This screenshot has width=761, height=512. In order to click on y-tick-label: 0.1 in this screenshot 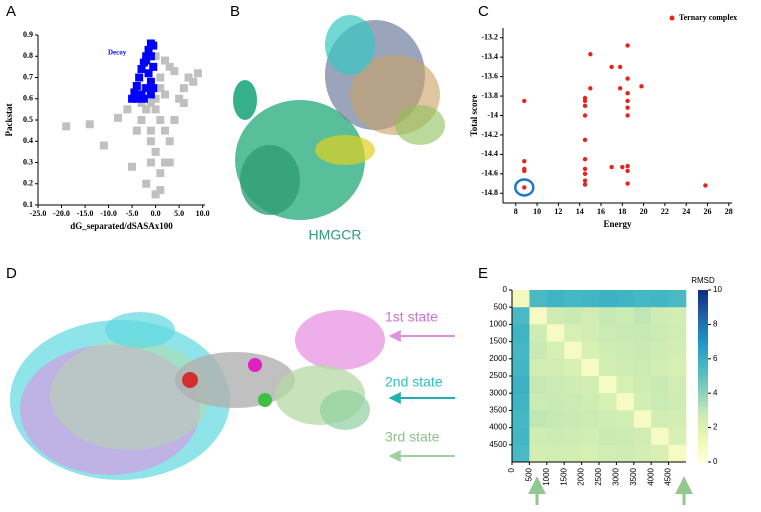, I will do `click(28, 204)`.